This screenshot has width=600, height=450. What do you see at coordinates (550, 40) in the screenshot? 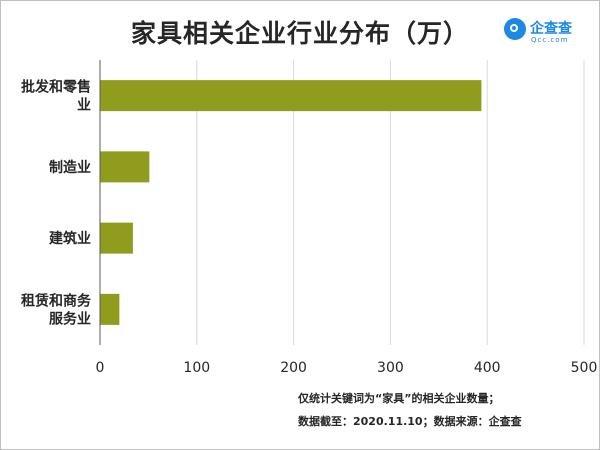
I see `brand-url: Qcc.com` at bounding box center [550, 40].